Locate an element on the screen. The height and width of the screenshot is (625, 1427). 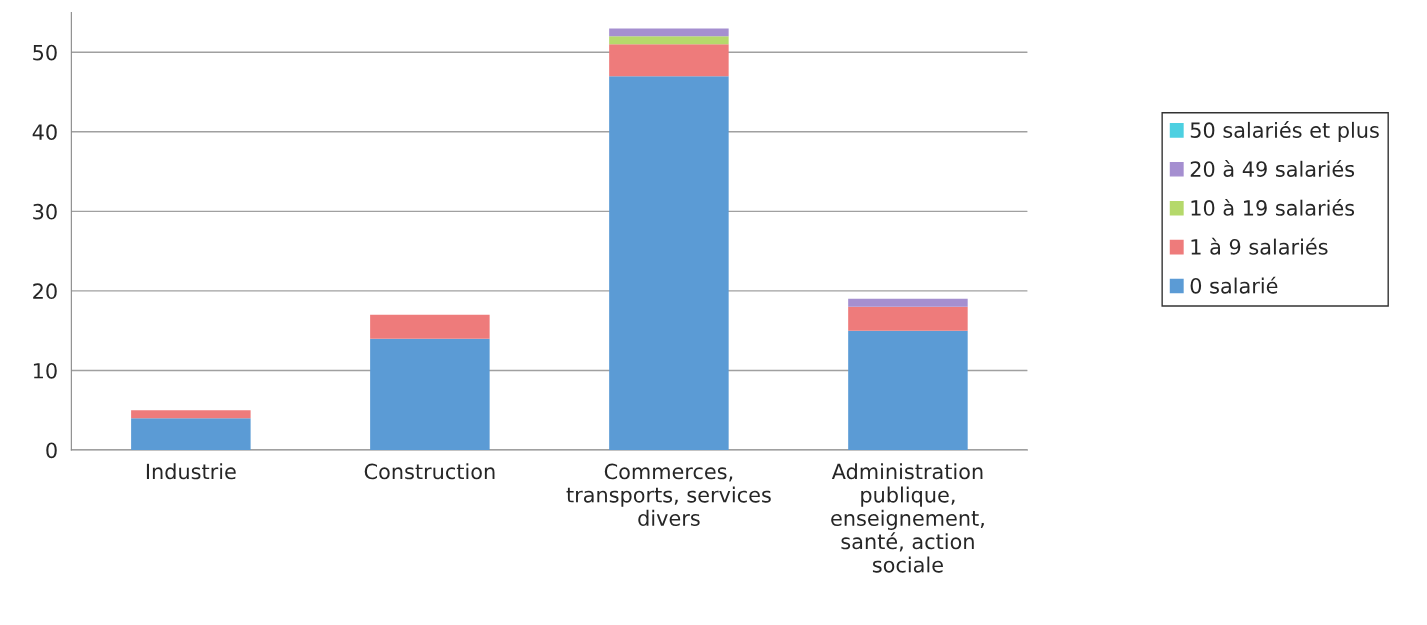
x-tick-label: Administration publique, enseignement, santé, action sociale is located at coordinates (907, 518).